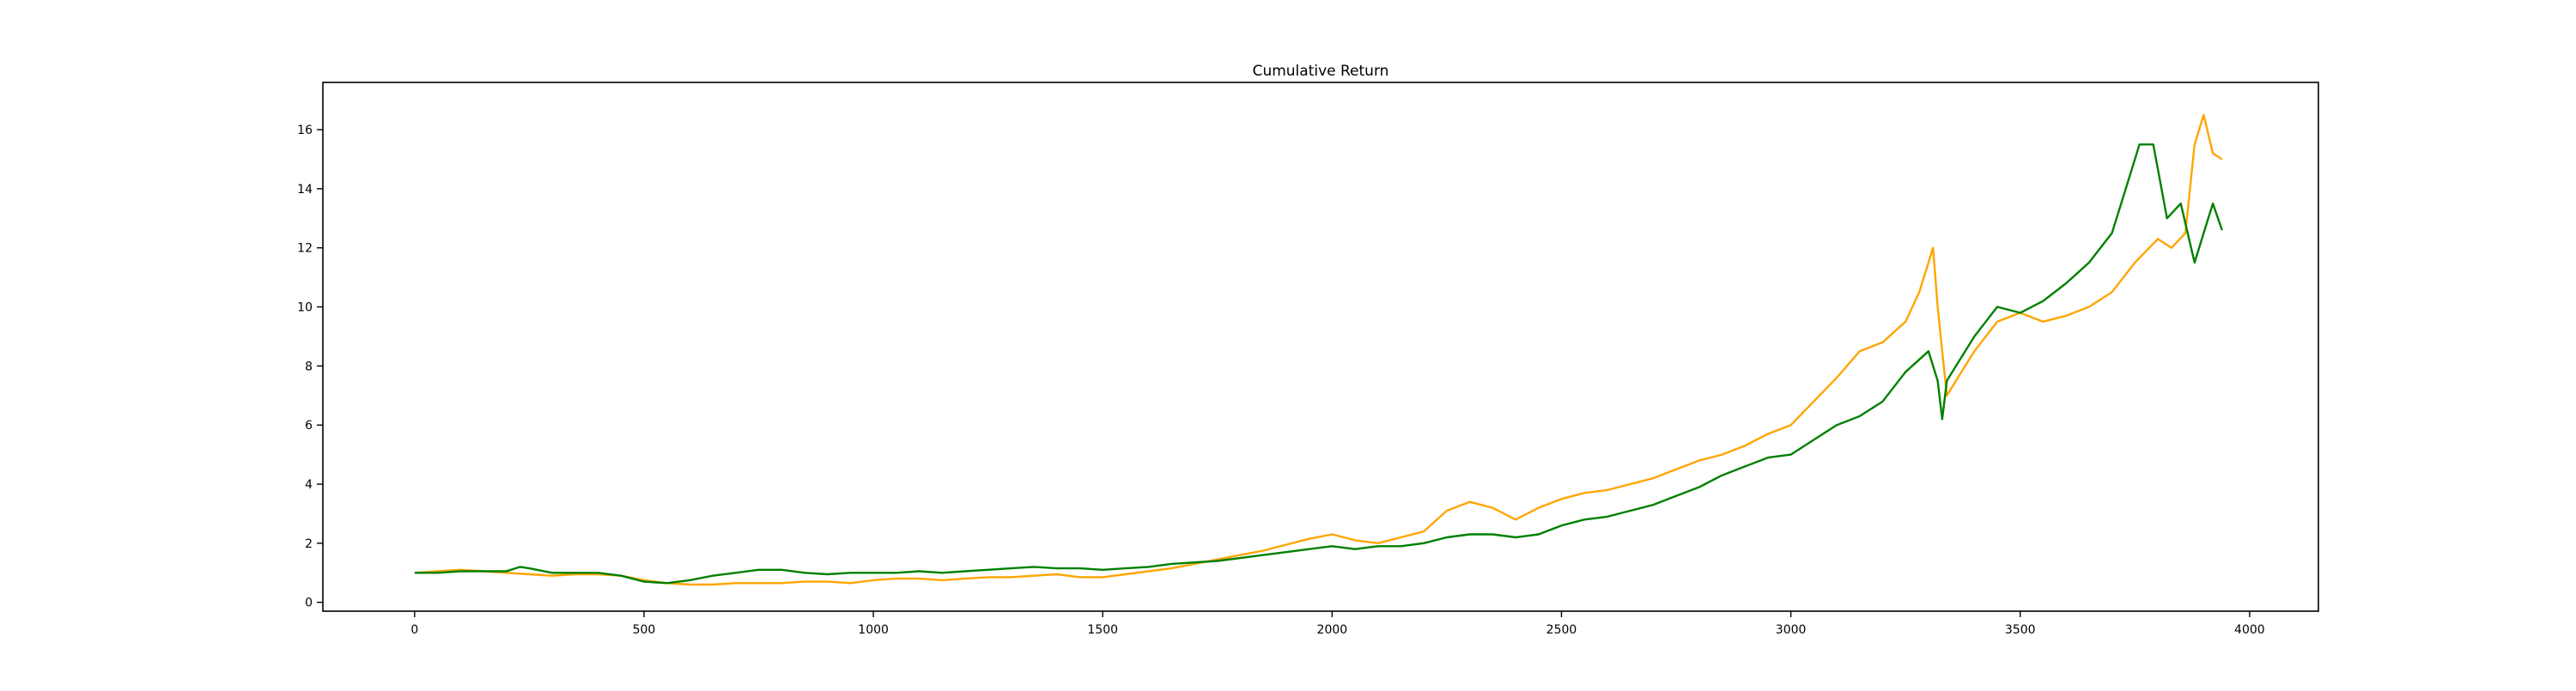 This screenshot has height=691, width=2576. I want to click on x-tick-label: 2500, so click(1561, 630).